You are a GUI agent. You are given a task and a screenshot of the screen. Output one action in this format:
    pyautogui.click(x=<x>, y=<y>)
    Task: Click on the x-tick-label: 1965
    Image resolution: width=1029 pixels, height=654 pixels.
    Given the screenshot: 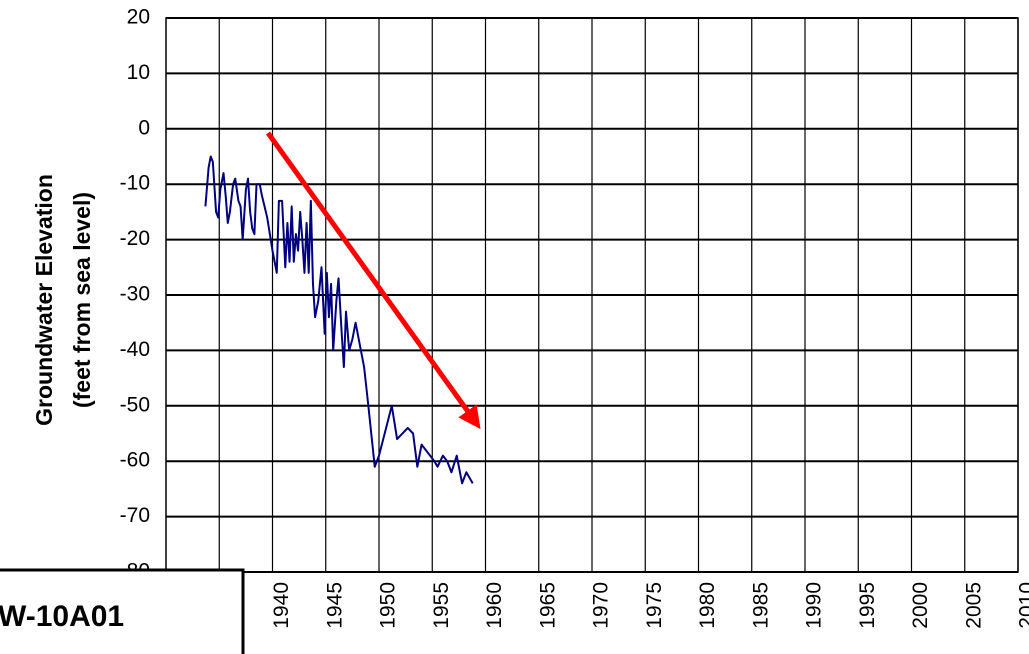 What is the action you would take?
    pyautogui.click(x=547, y=605)
    